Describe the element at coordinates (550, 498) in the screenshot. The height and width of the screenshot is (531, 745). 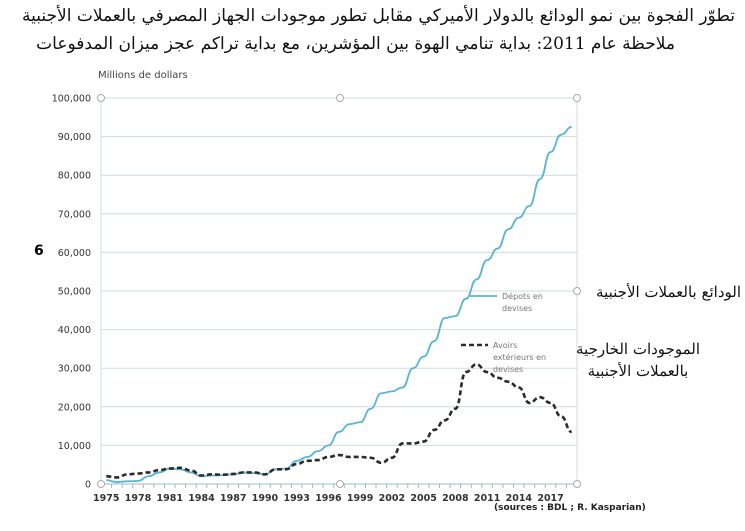
I see `x-tick-label: 2017` at that location.